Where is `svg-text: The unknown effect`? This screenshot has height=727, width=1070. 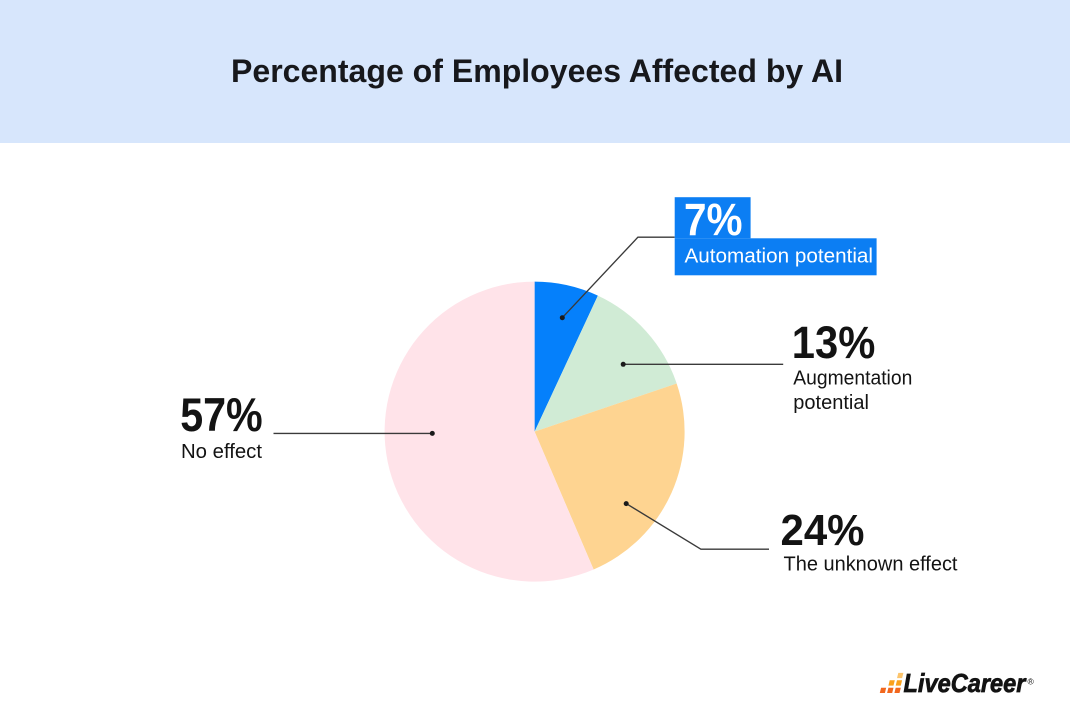
svg-text: The unknown effect is located at coordinates (871, 565).